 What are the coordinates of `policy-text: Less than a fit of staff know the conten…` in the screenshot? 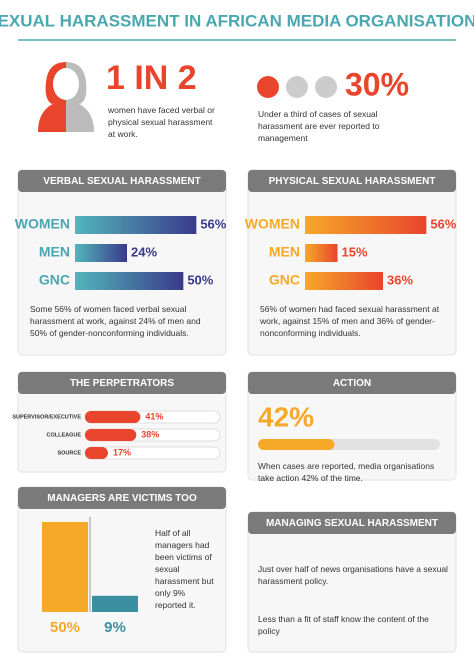 It's located at (343, 625).